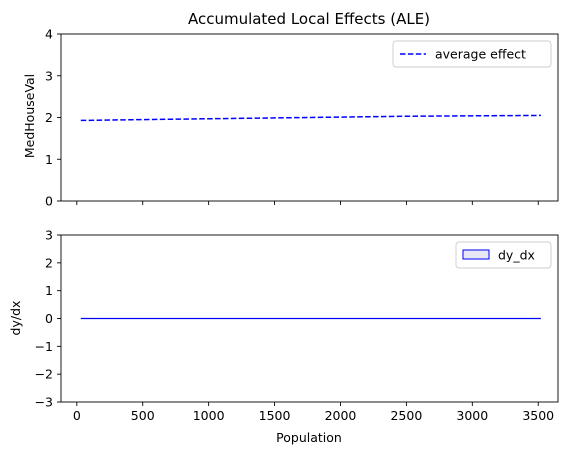 The image size is (565, 455). I want to click on y-tick-label: −3, so click(44, 402).